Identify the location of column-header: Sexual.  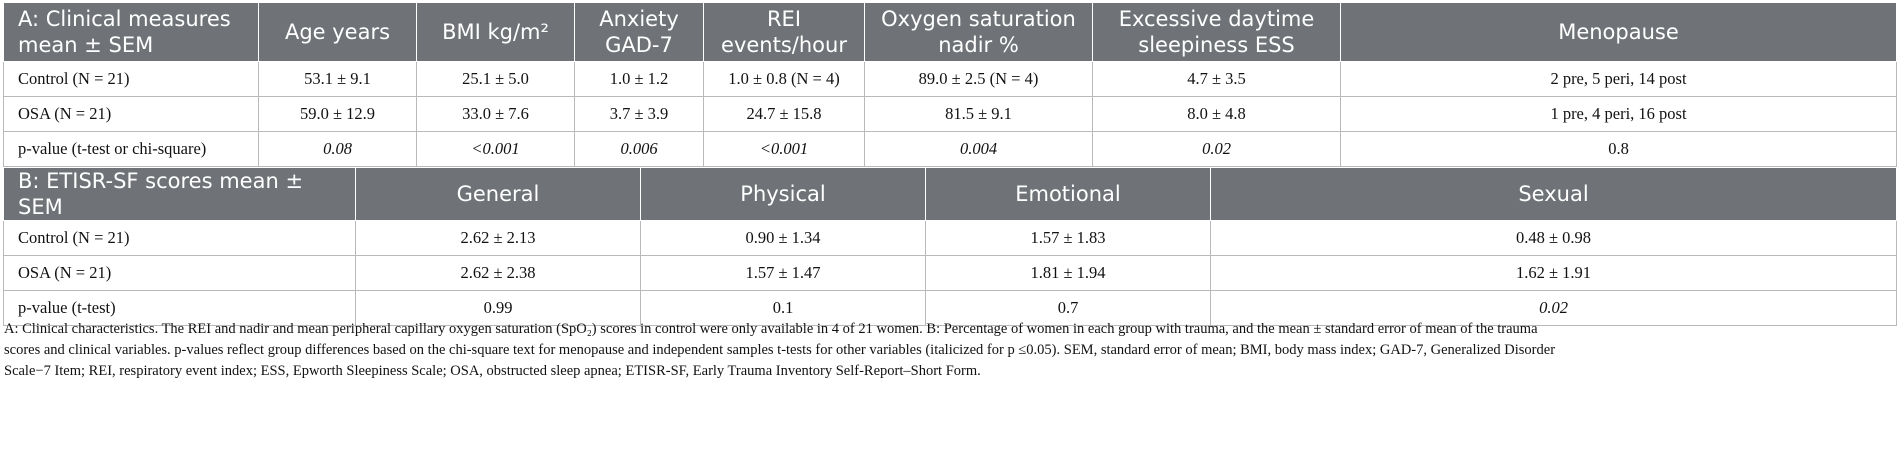
(1553, 194).